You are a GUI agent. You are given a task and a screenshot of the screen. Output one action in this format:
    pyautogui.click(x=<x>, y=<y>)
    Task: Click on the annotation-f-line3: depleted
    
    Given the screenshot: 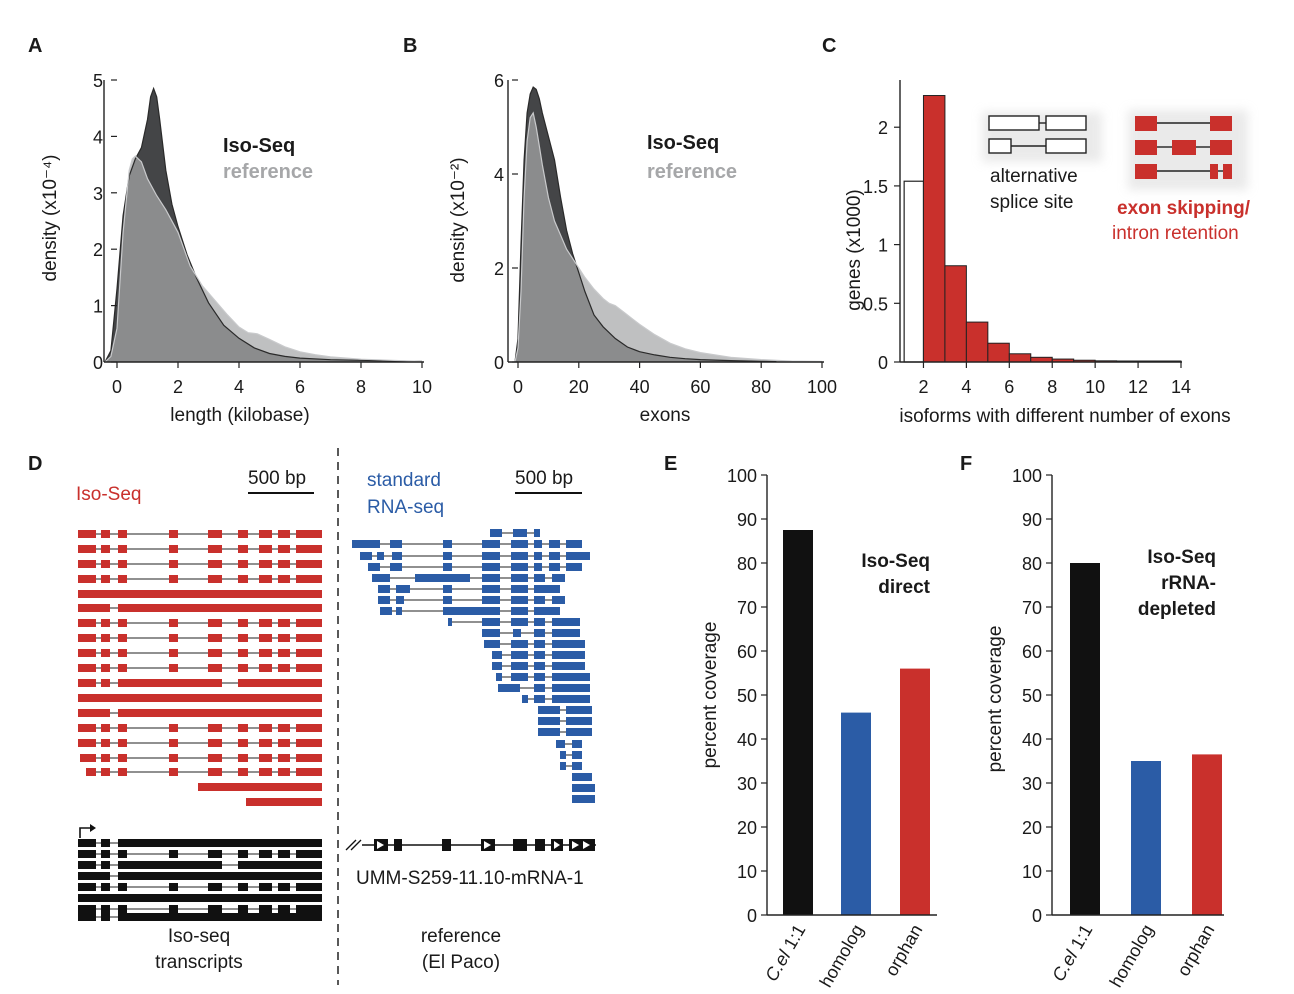 What is the action you would take?
    pyautogui.click(x=1177, y=609)
    